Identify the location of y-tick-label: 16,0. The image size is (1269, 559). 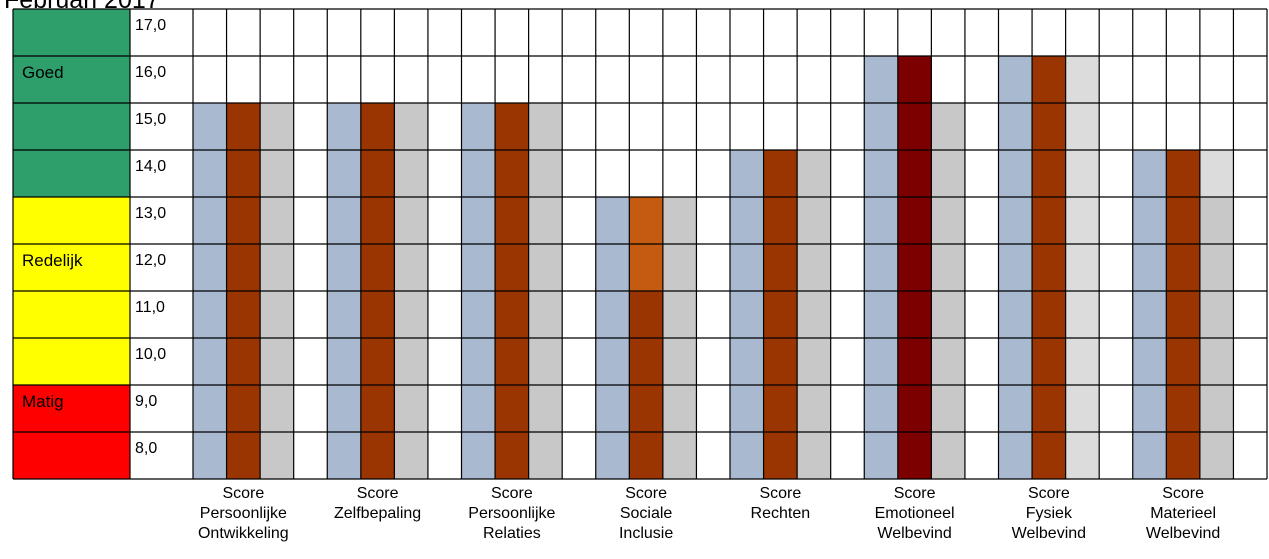
(150, 72).